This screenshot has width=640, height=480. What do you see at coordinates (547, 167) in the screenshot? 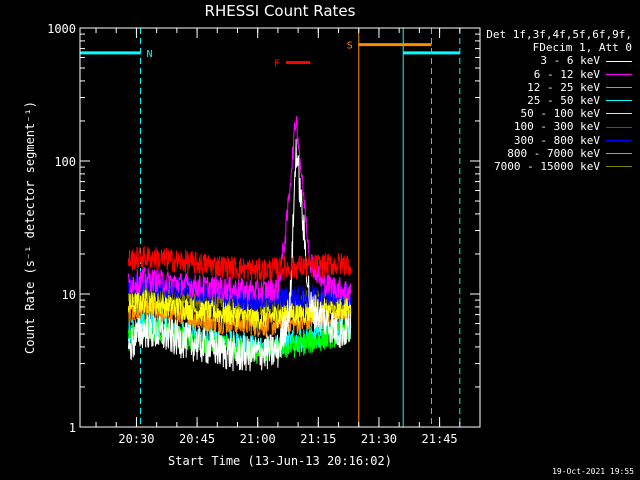
I see `legend-label: 7000 - 15000 keV` at bounding box center [547, 167].